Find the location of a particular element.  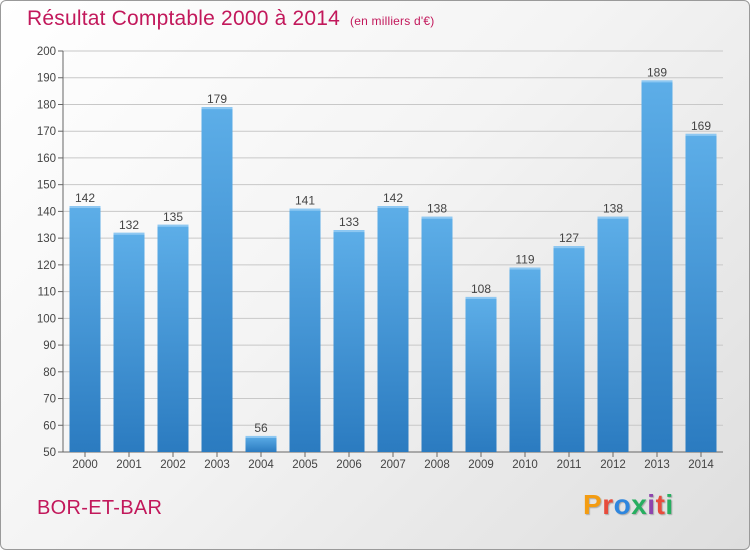

data-label: 141 is located at coordinates (305, 201).